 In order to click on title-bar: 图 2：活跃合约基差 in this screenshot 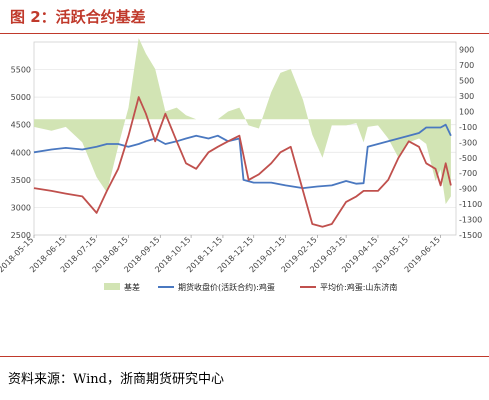, I will do `click(244, 17)`.